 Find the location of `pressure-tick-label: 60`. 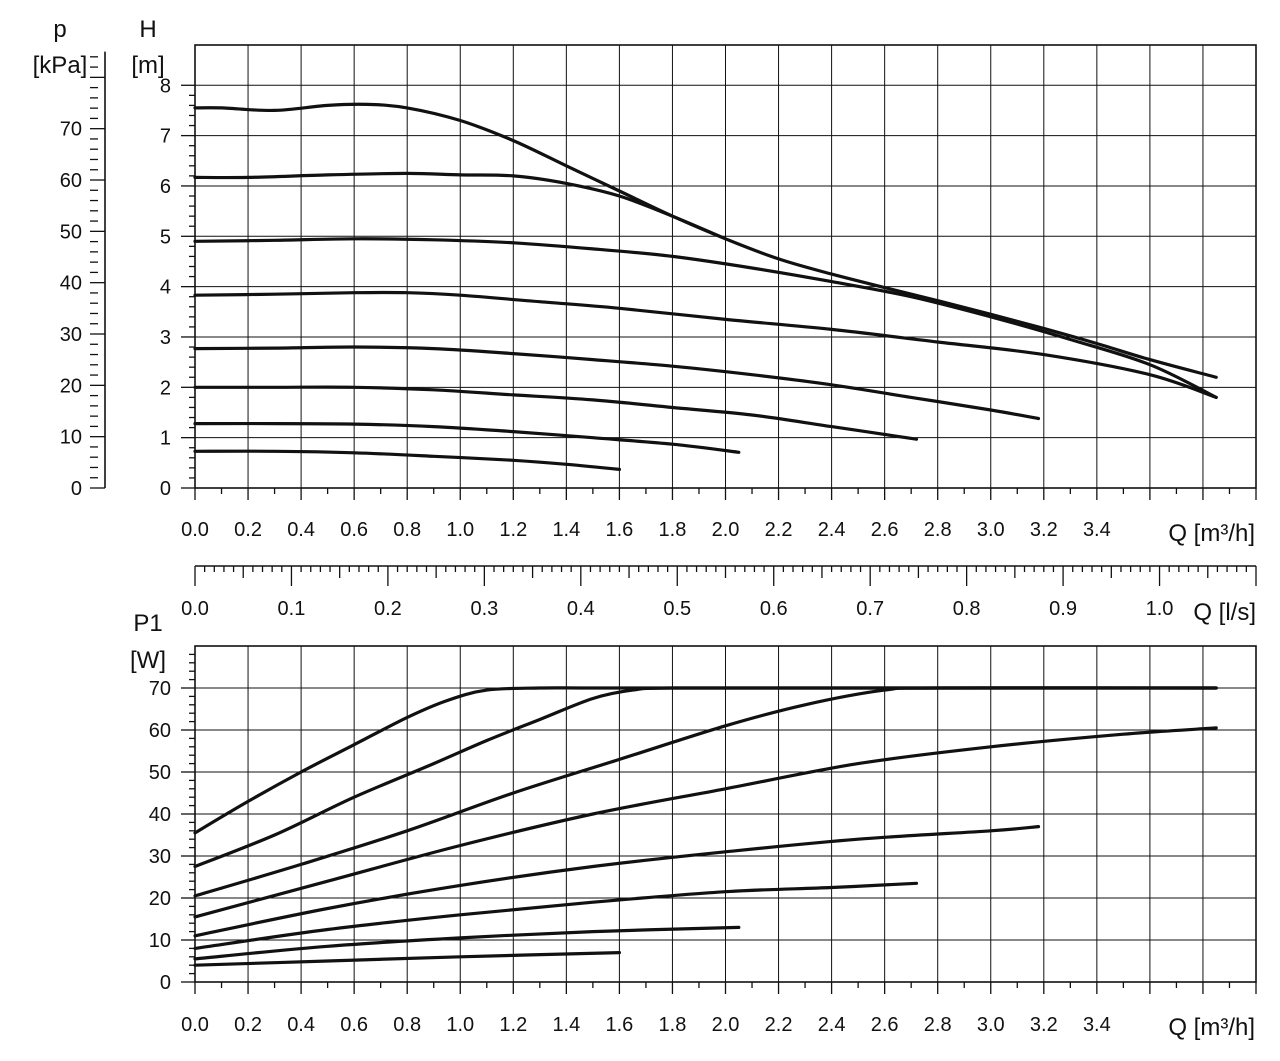

pressure-tick-label: 60 is located at coordinates (71, 181).